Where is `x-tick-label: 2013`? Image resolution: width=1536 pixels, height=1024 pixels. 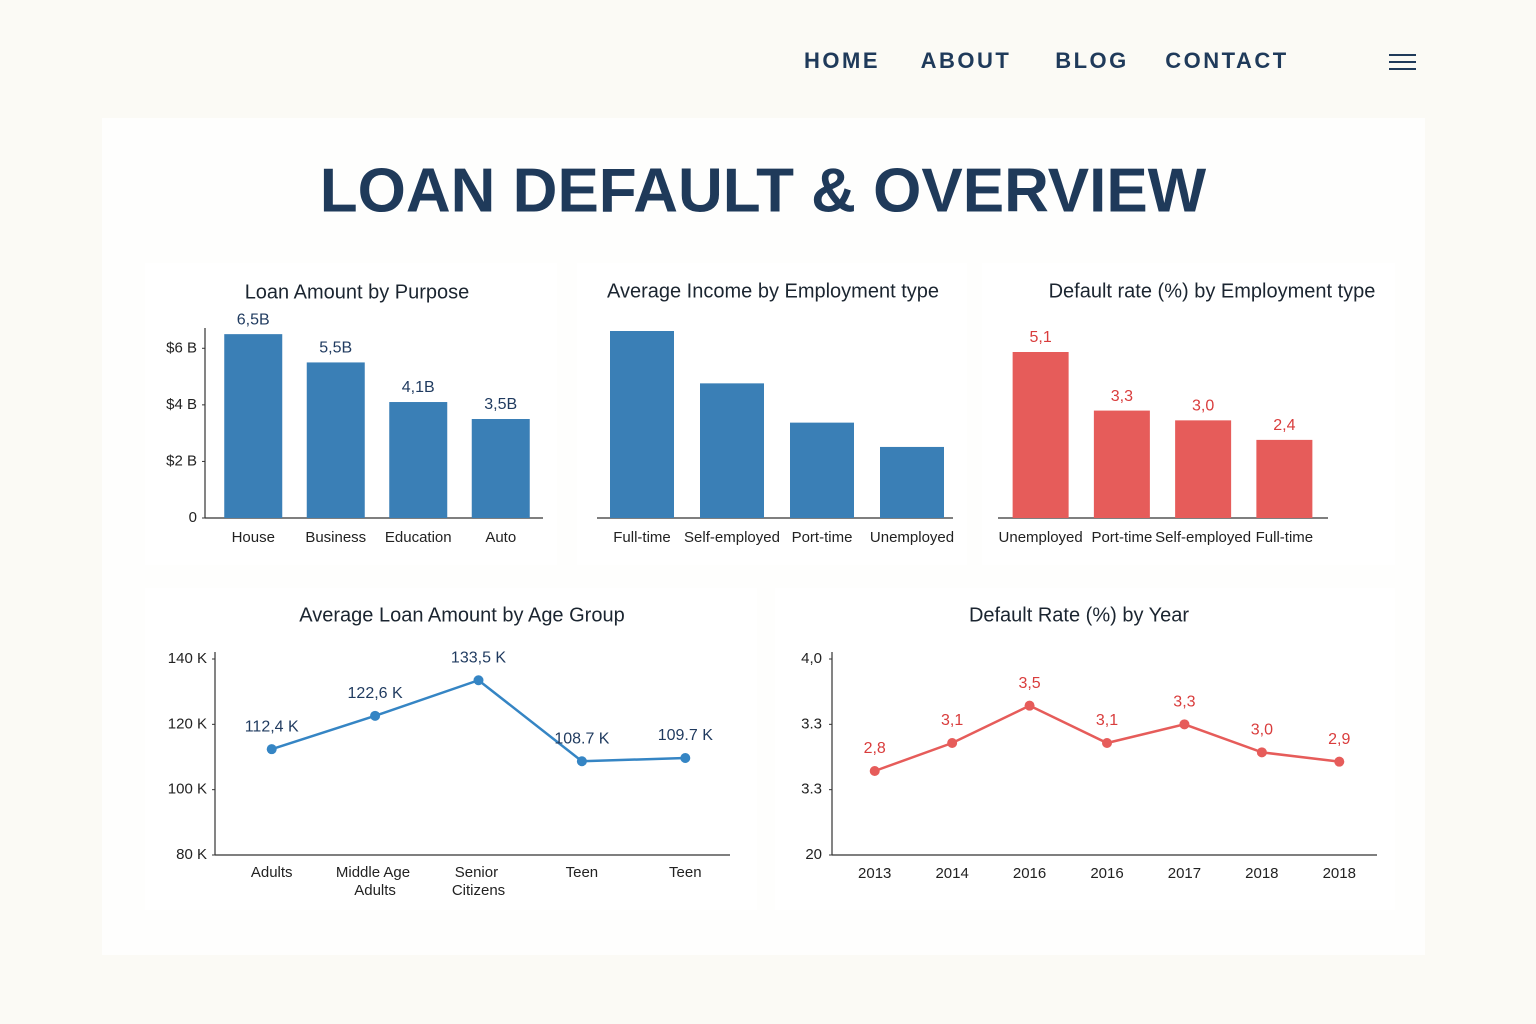
x-tick-label: 2013 is located at coordinates (874, 873).